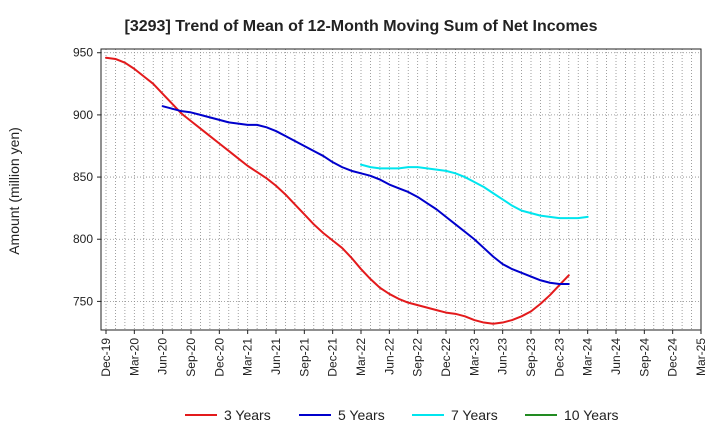 The width and height of the screenshot is (720, 440). I want to click on x-tick-label: Jun-23, so click(503, 356).